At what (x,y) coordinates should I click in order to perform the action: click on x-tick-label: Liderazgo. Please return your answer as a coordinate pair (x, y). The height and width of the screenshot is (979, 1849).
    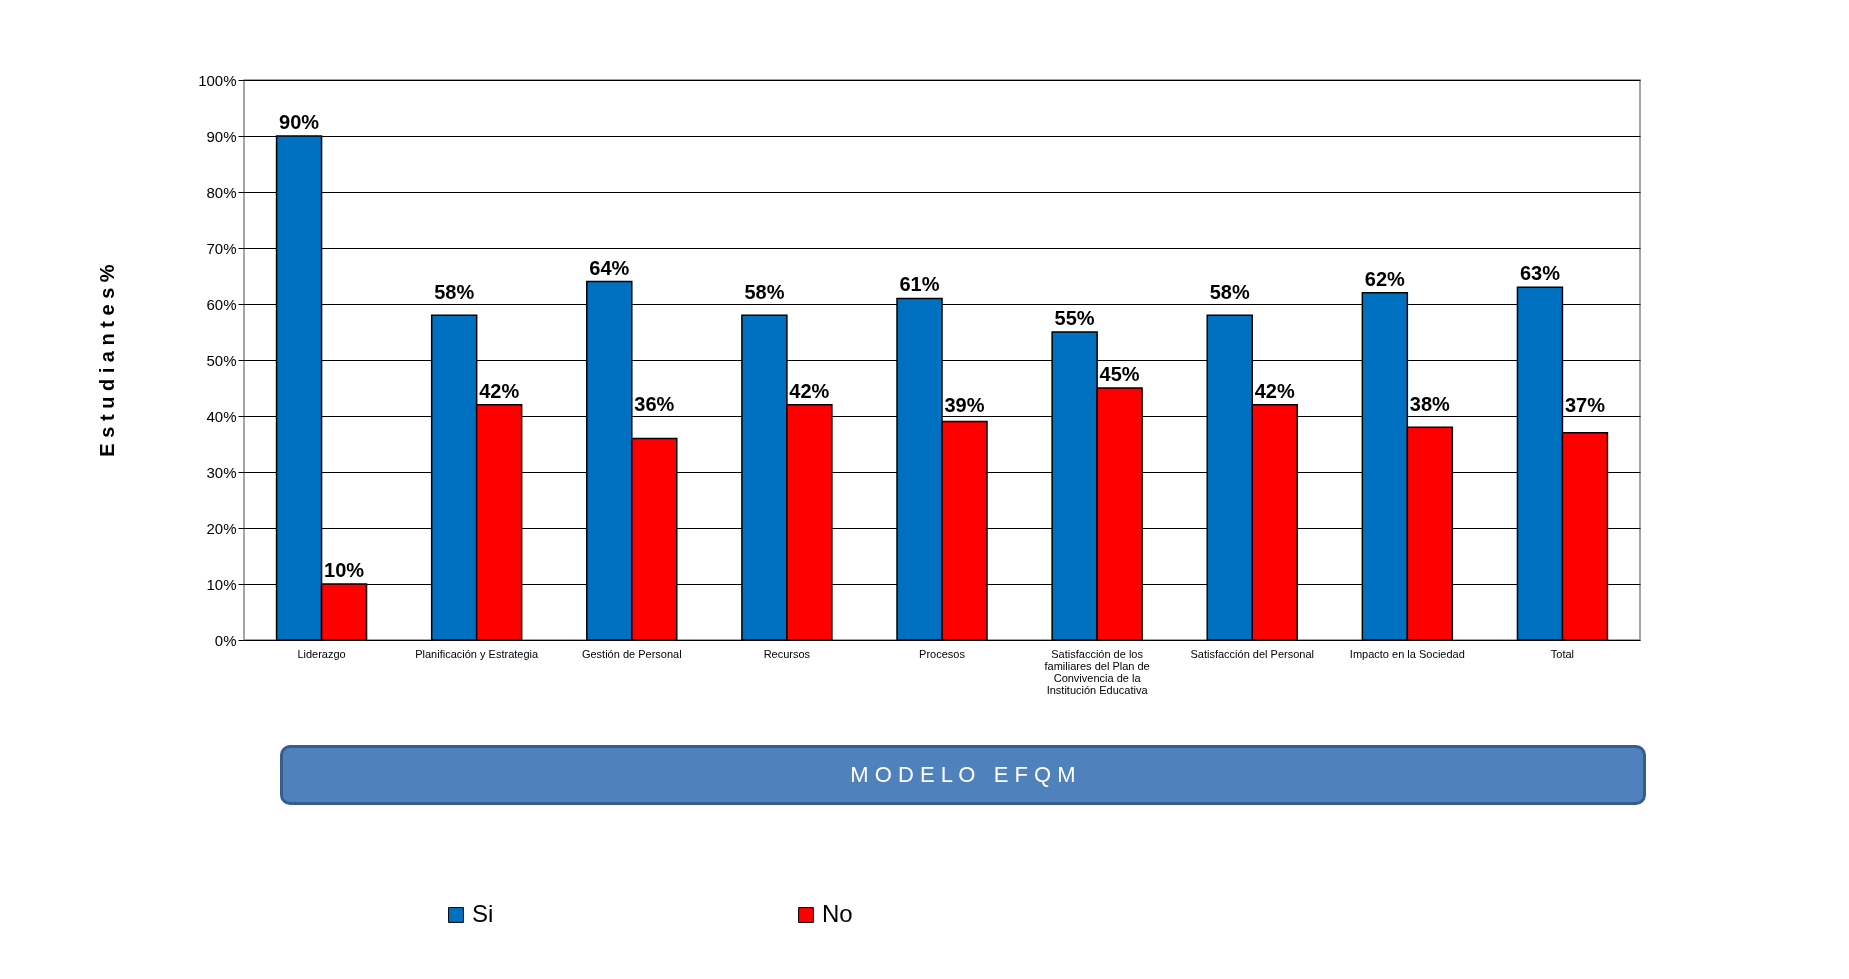
    Looking at the image, I should click on (321, 653).